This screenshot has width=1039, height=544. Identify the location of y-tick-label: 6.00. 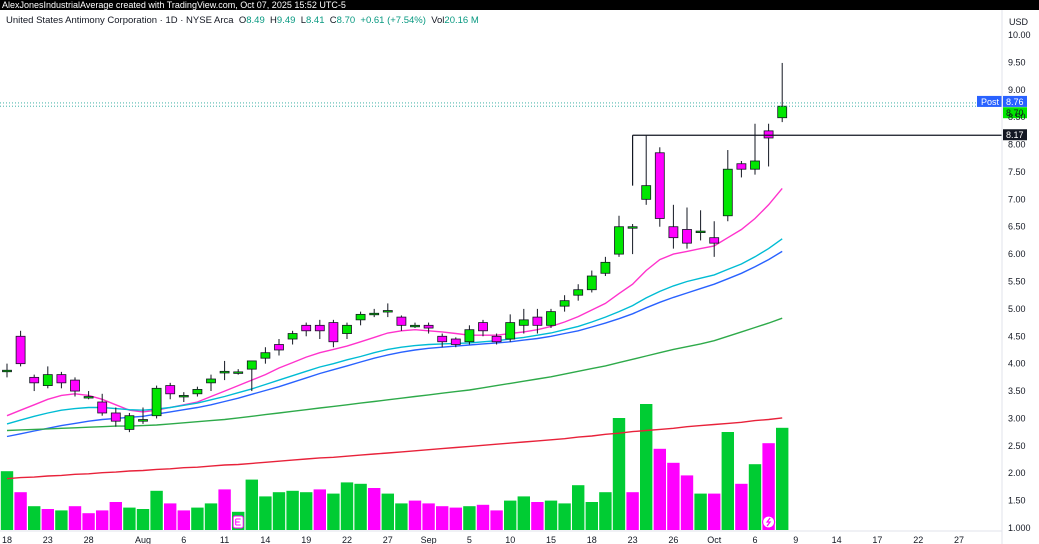
(1017, 254).